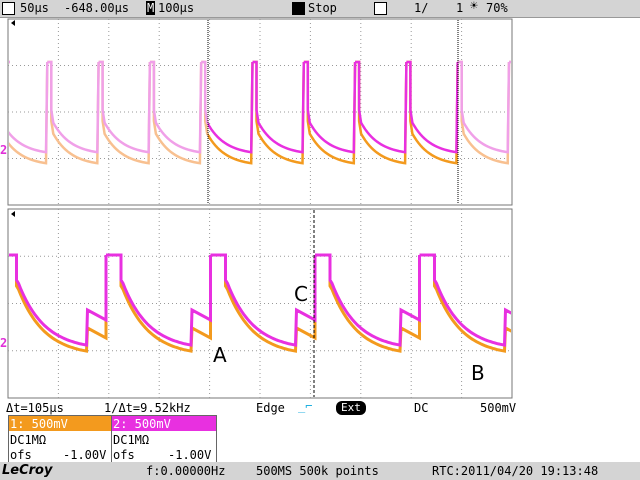 The width and height of the screenshot is (640, 480). Describe the element at coordinates (27, 470) in the screenshot. I see `brand: LeCroy` at that location.